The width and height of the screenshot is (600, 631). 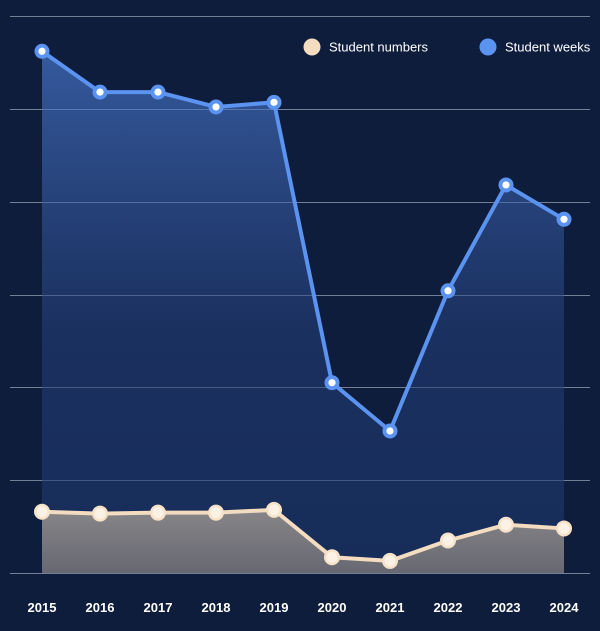 What do you see at coordinates (100, 92) in the screenshot?
I see `student-weeks-point-2016` at bounding box center [100, 92].